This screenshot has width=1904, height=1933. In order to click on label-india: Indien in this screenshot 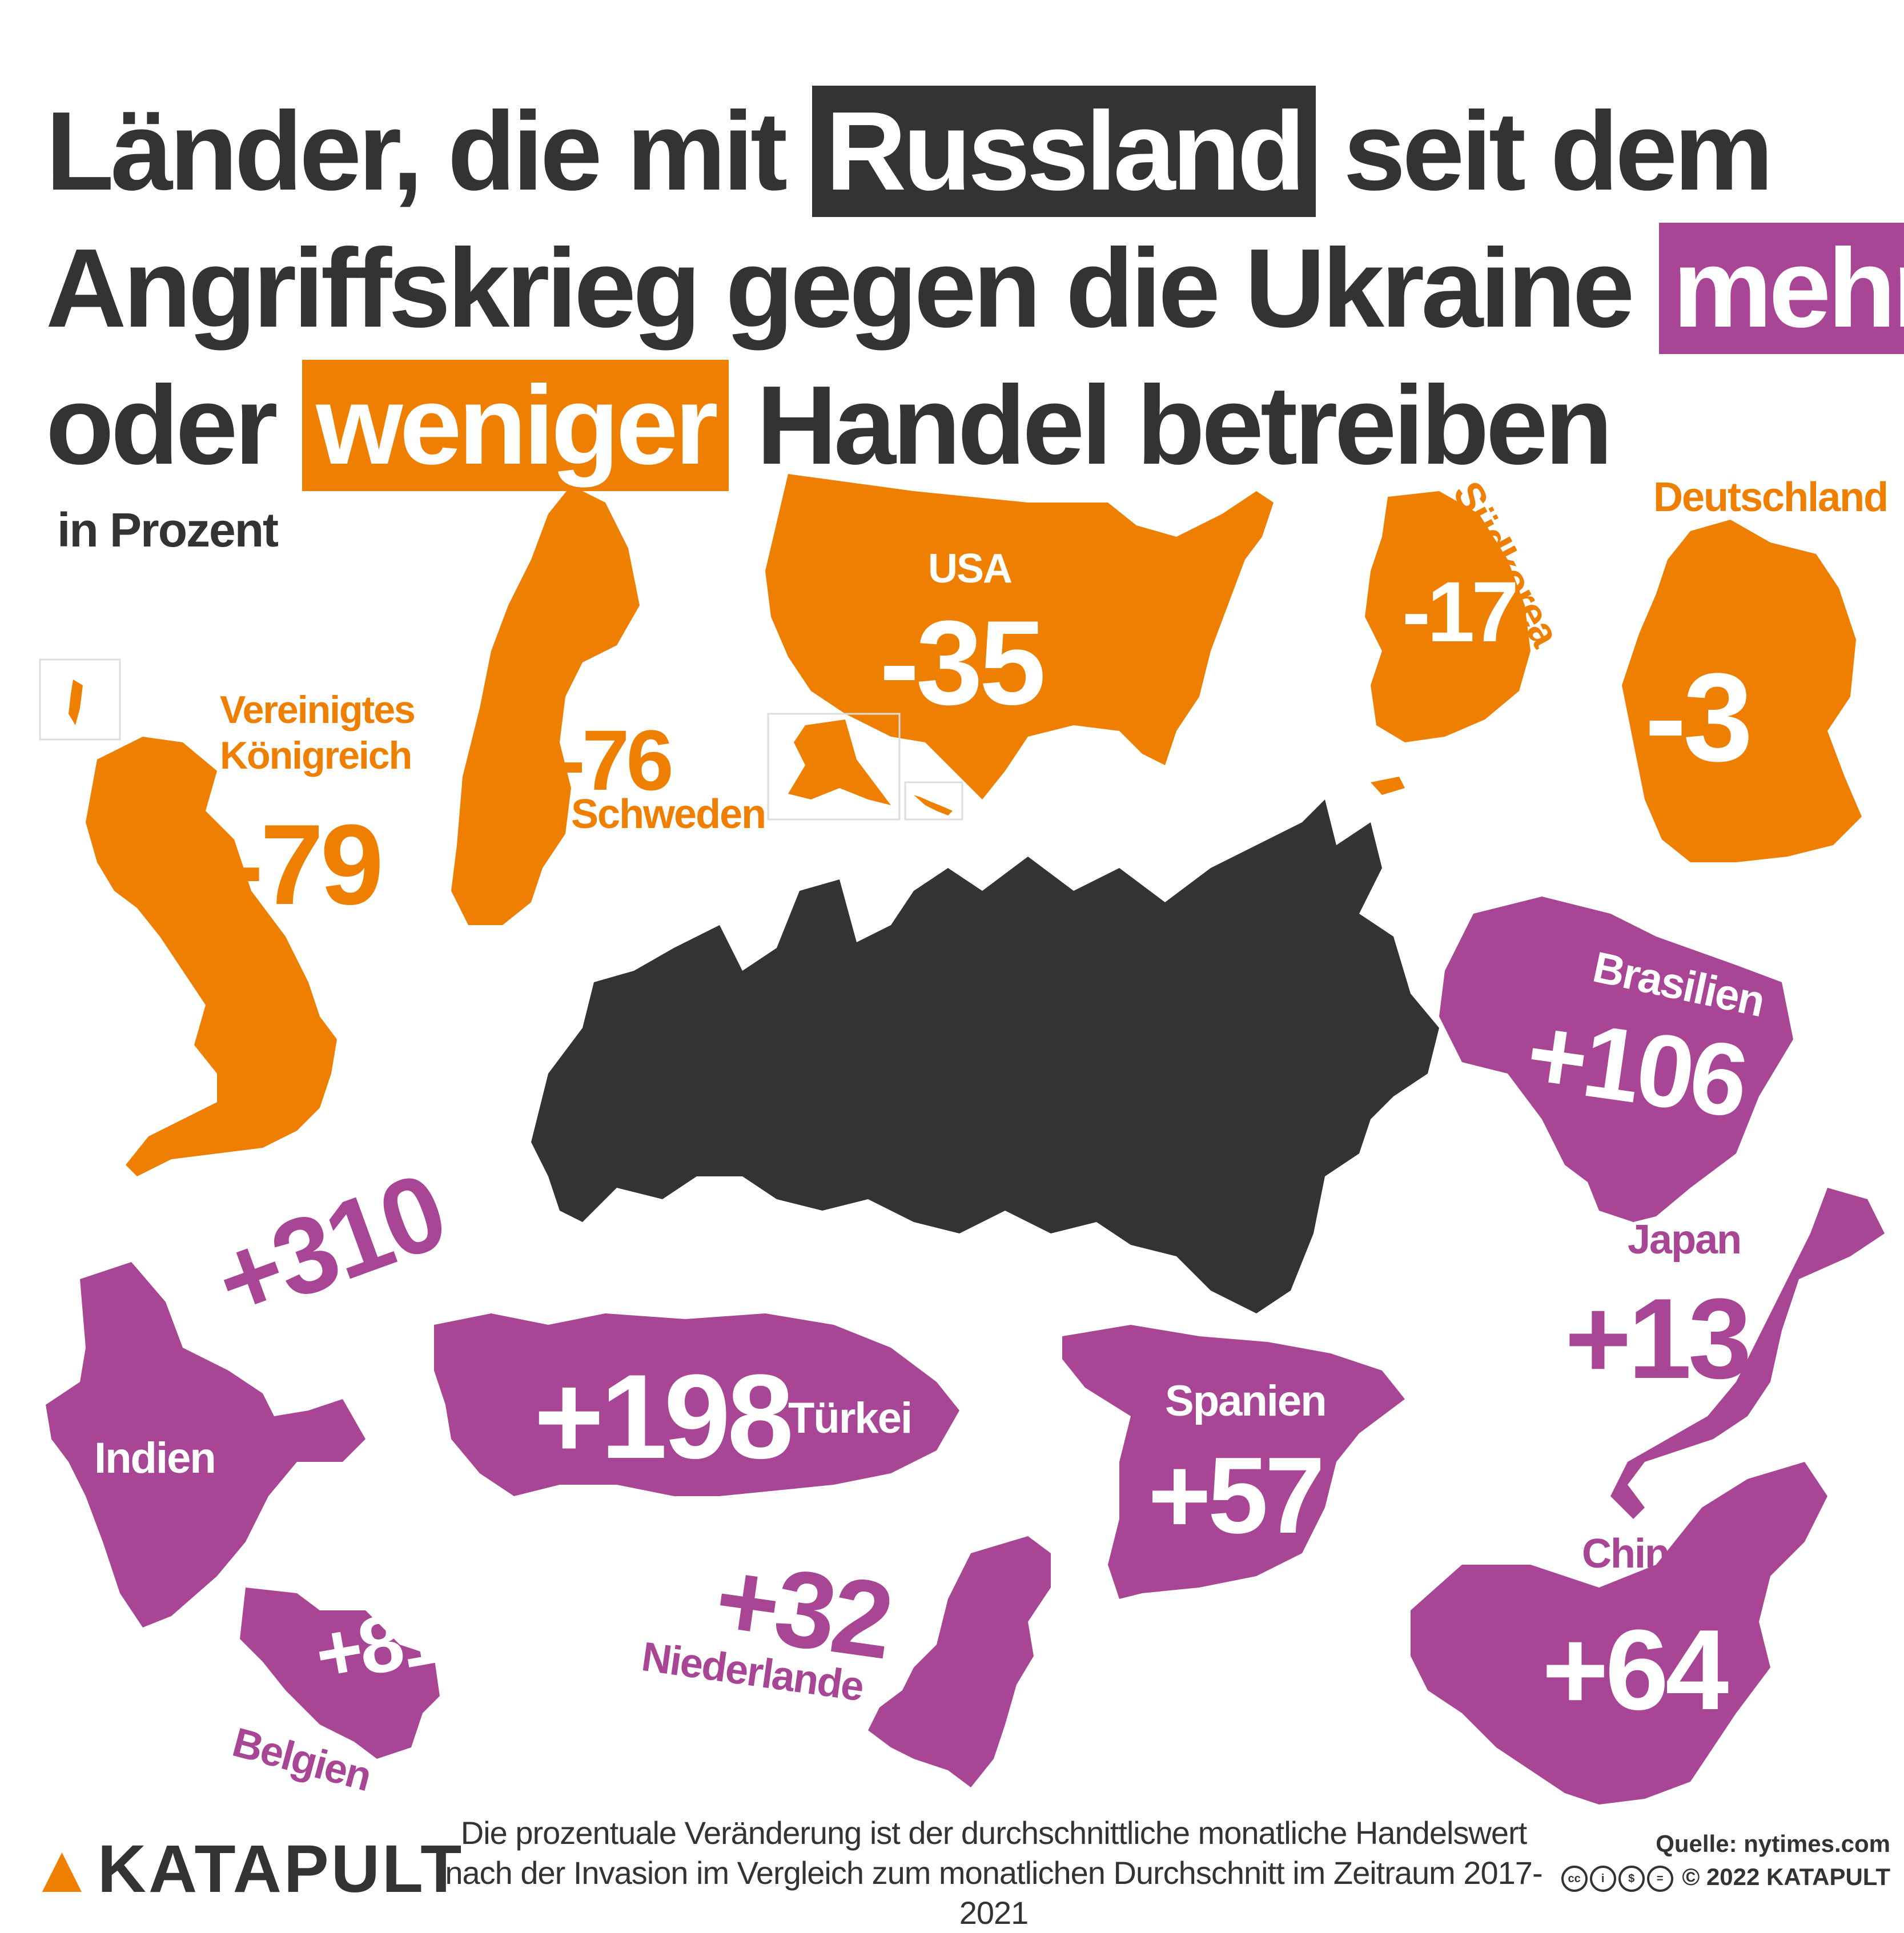, I will do `click(155, 1458)`.